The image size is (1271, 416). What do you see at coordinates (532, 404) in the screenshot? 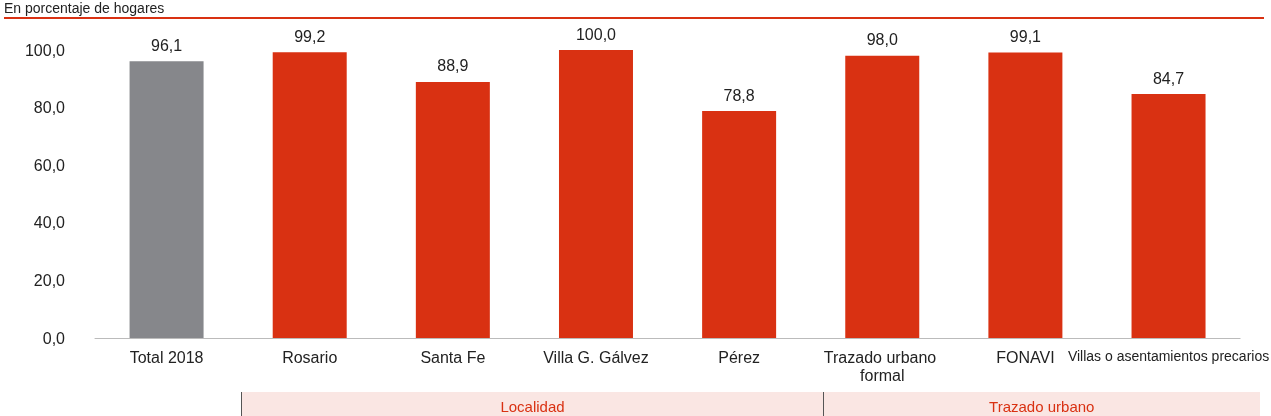
I see `text: Localidad` at bounding box center [532, 404].